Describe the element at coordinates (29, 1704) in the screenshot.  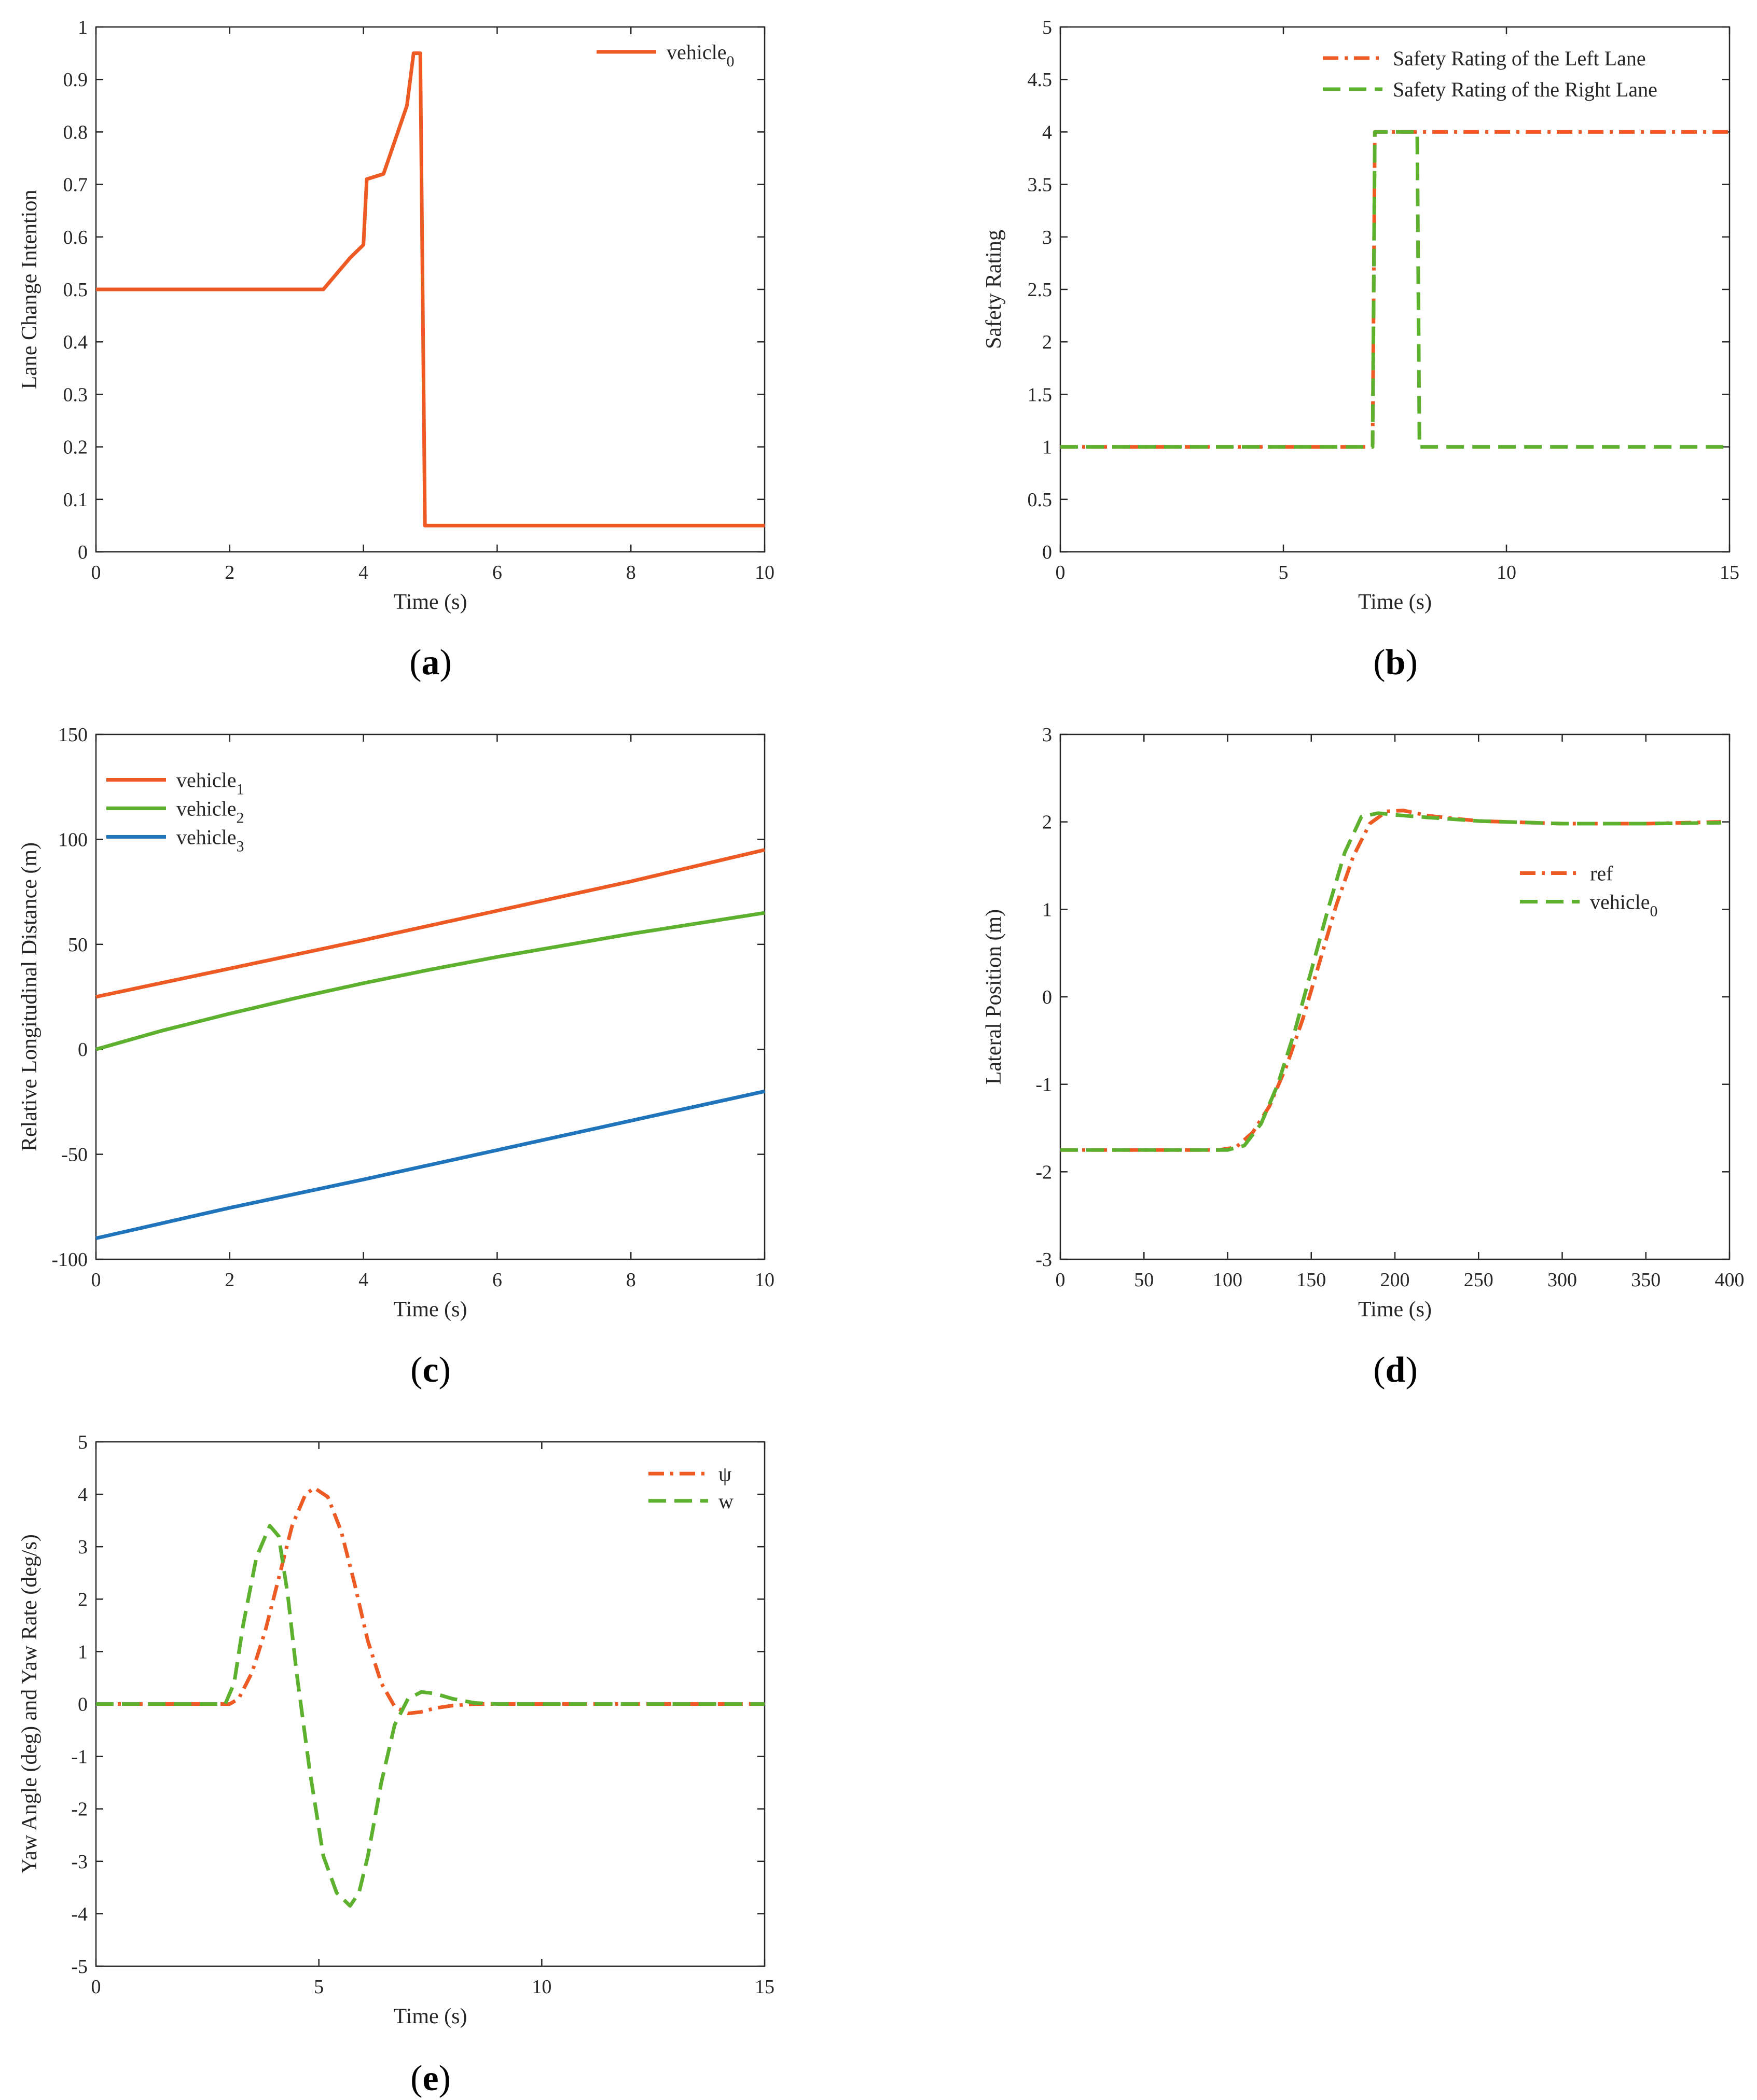
I see `y-axis-label: Yaw Angle (deg) and Yaw Rate (deg/s)` at that location.